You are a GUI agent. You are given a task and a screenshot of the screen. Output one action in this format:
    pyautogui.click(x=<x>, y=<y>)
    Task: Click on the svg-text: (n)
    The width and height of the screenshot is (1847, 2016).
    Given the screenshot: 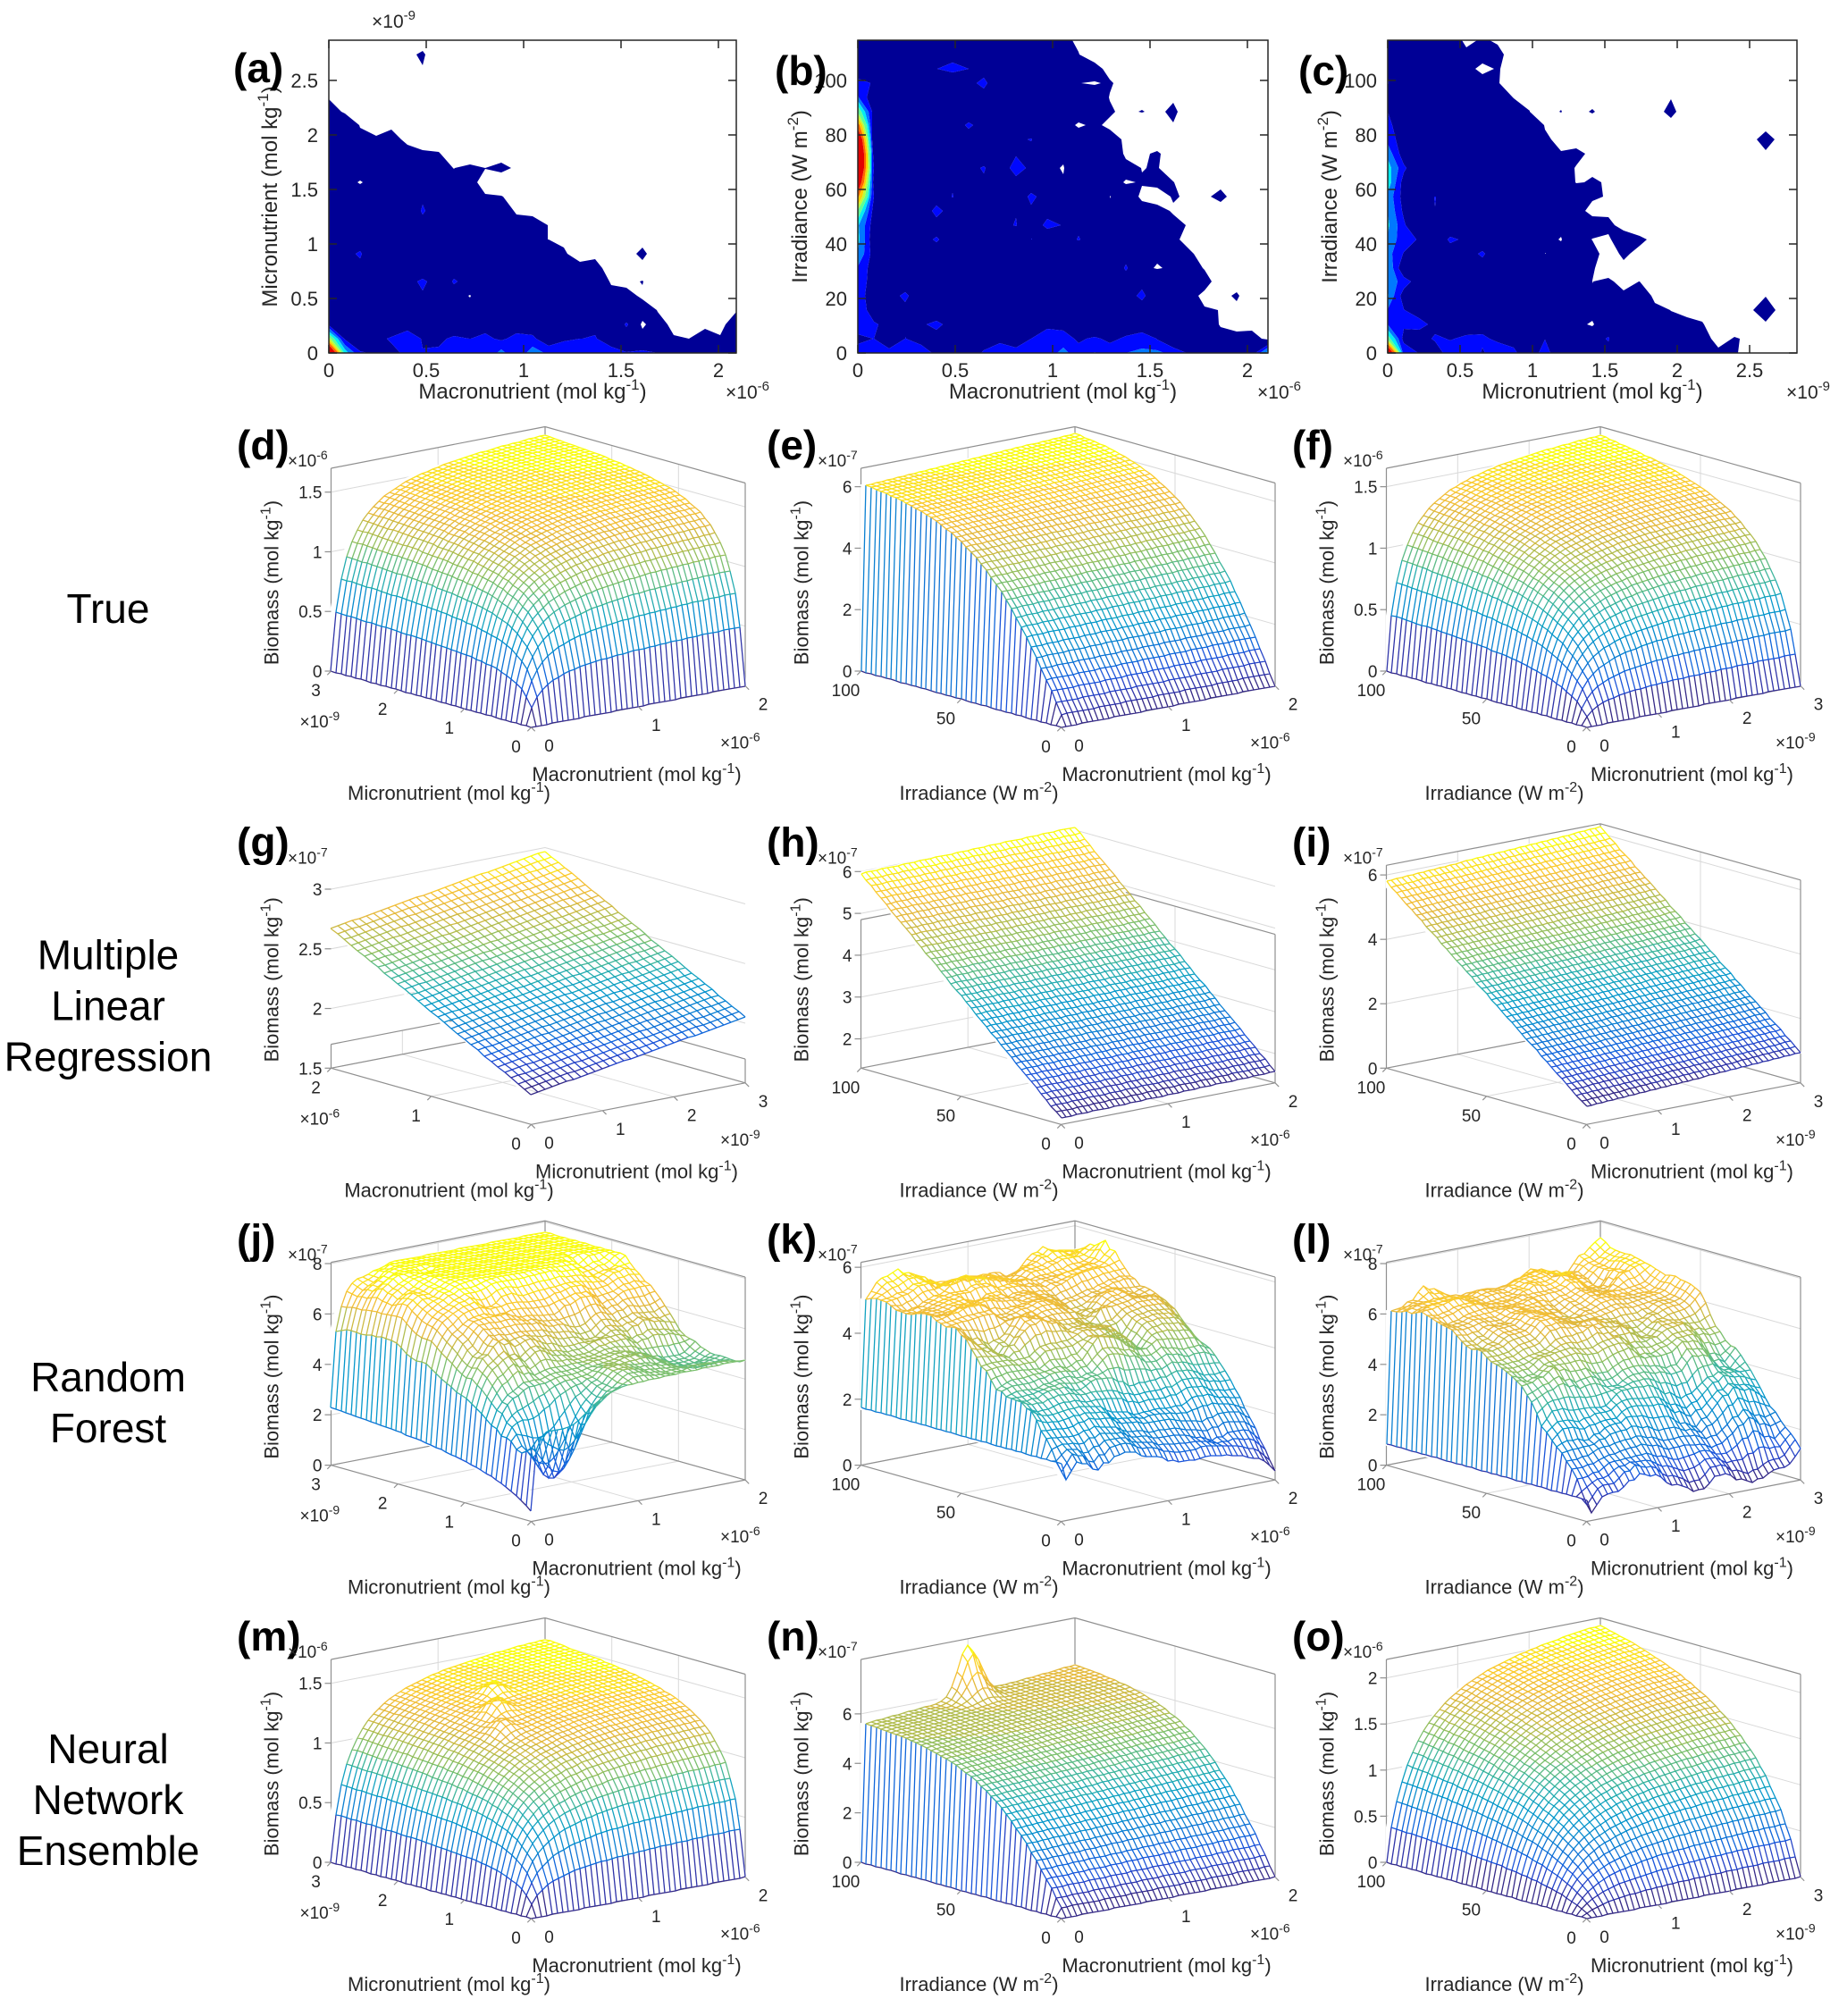 What is the action you would take?
    pyautogui.click(x=793, y=1636)
    